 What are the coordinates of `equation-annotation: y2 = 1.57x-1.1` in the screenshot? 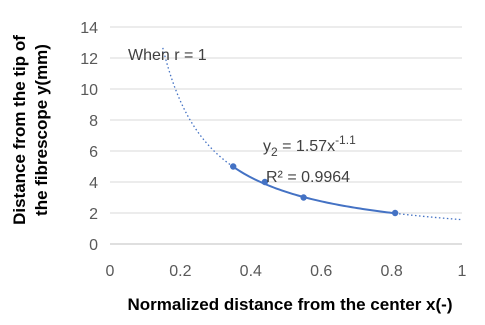 It's located at (309, 146).